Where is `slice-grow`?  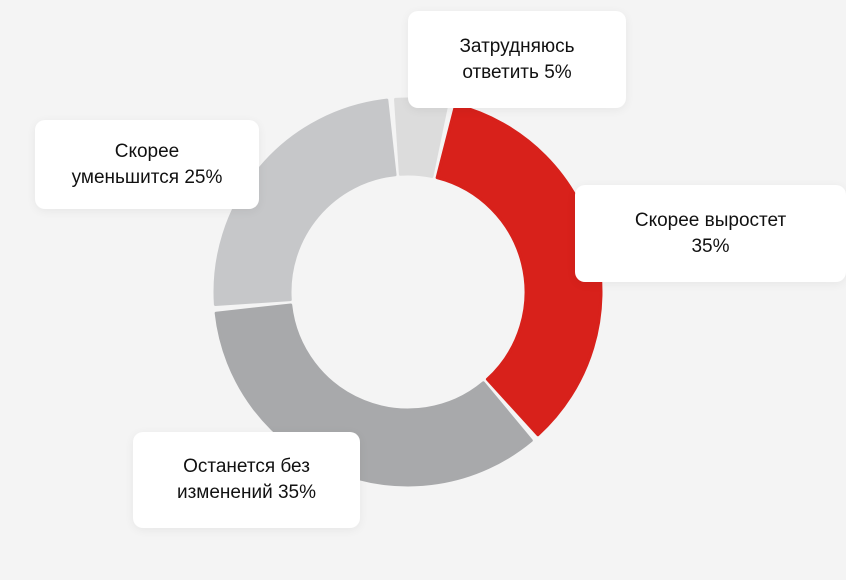 slice-grow is located at coordinates (519, 270).